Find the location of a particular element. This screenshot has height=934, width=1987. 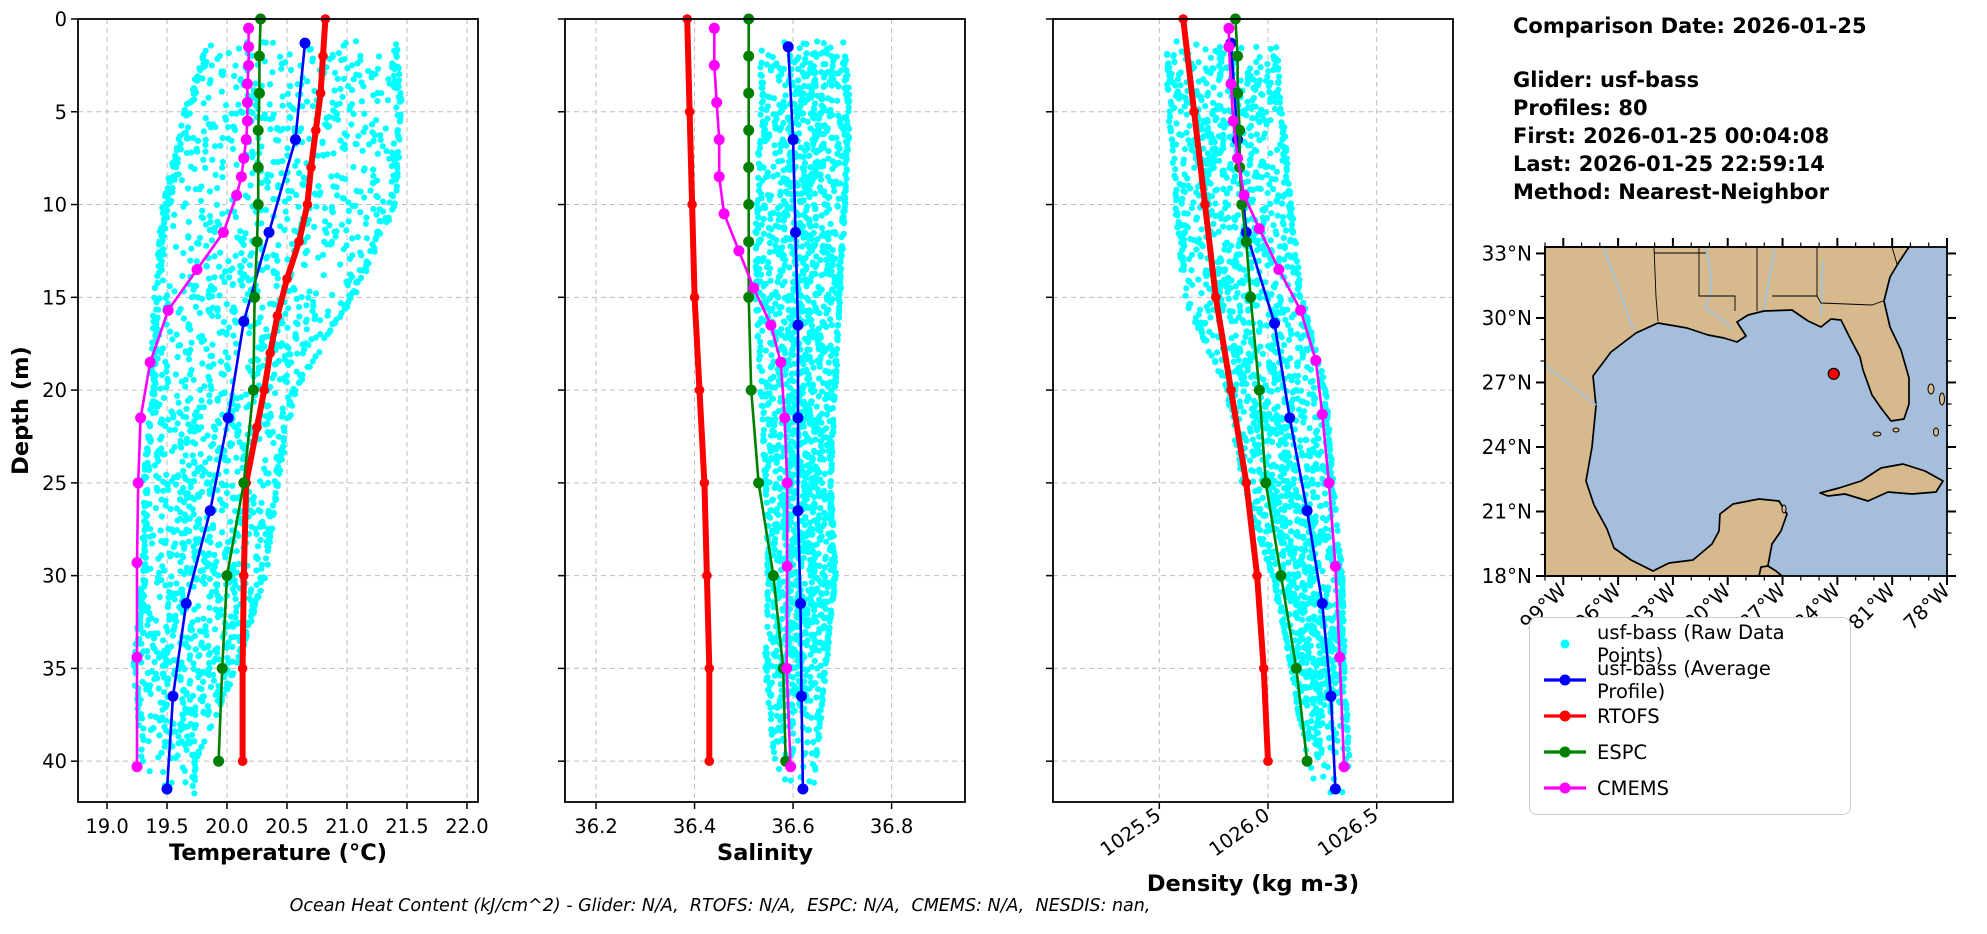

legend-label: RTOFS is located at coordinates (1628, 716).